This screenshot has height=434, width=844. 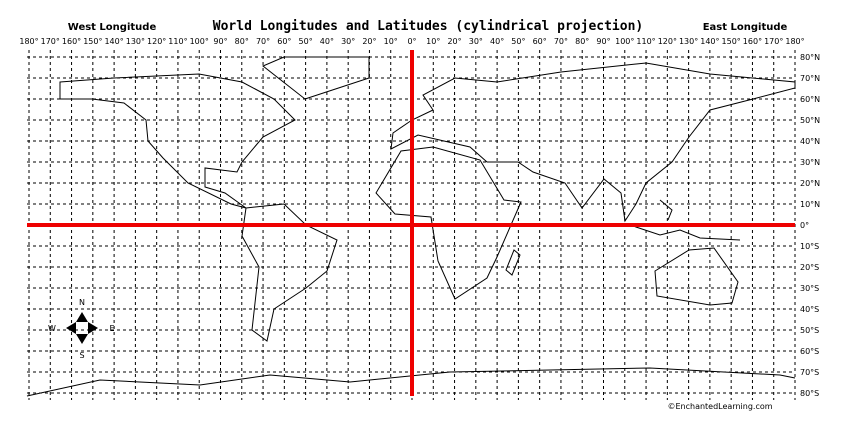 I want to click on compass-e: E, so click(x=111, y=328).